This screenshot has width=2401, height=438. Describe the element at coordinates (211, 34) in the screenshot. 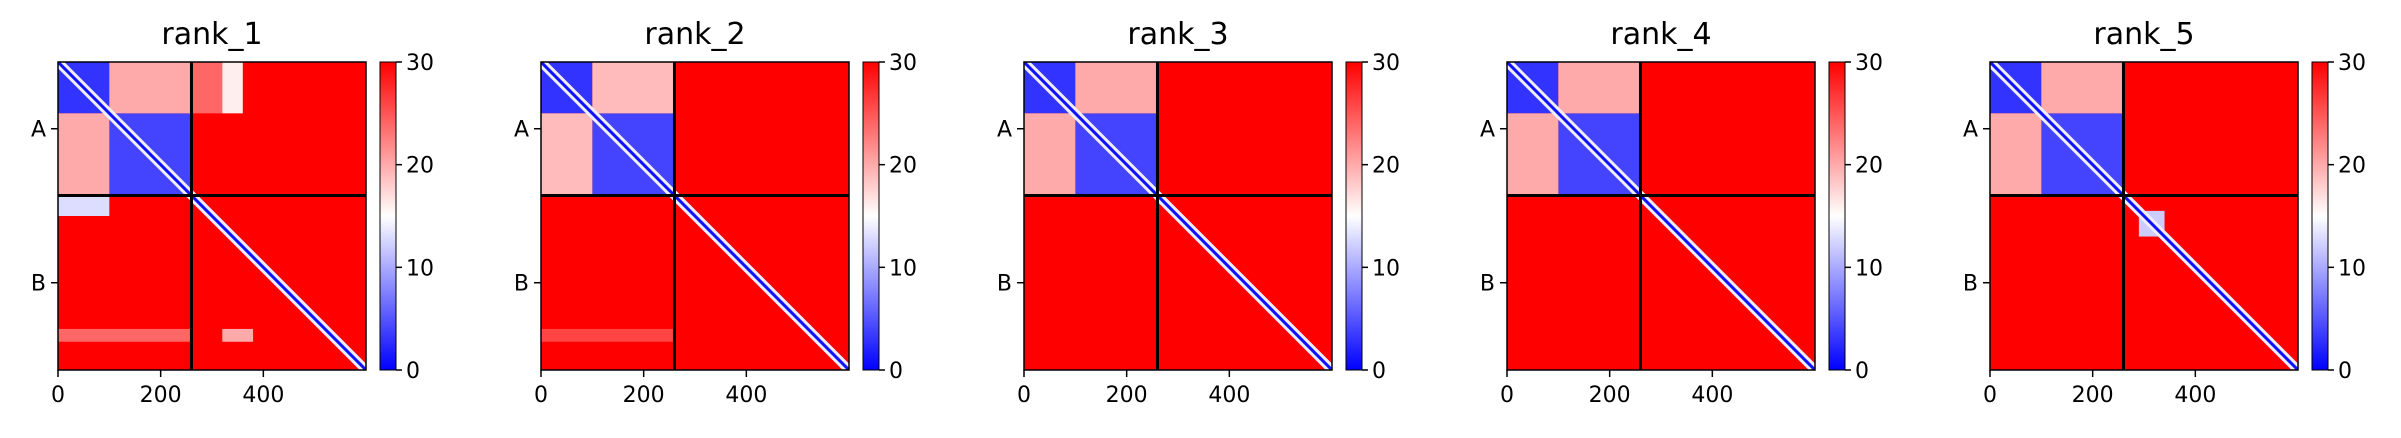

I see `subplot-title: rank_1` at that location.